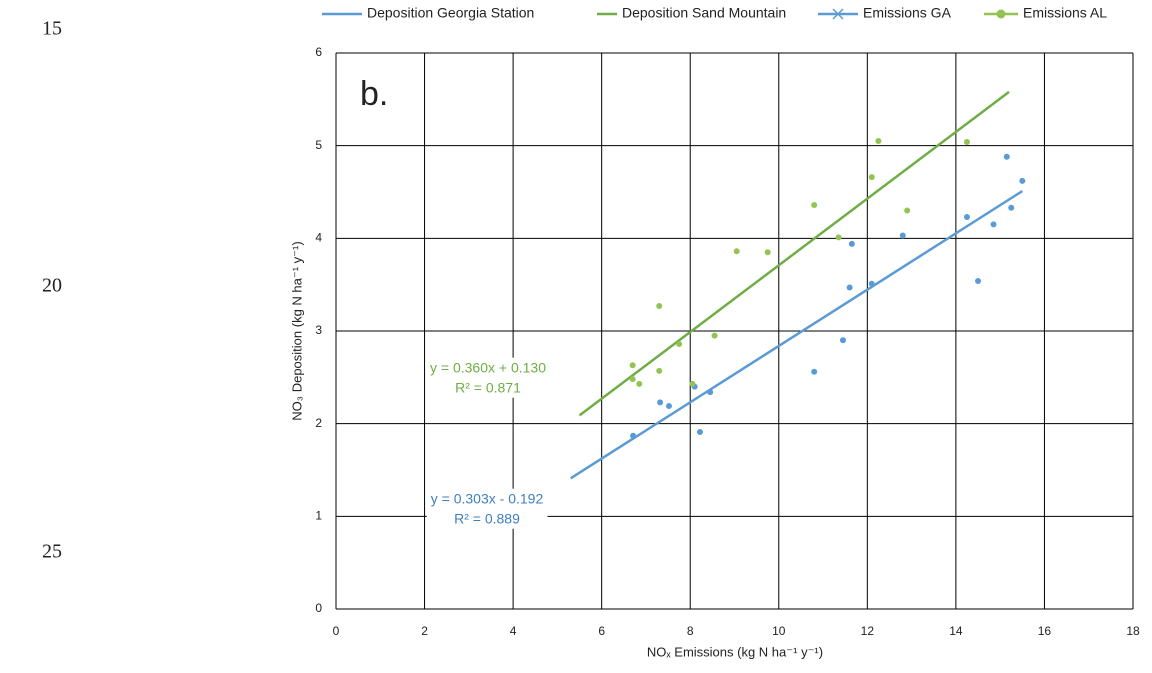  What do you see at coordinates (52, 286) in the screenshot?
I see `line-number: 20` at bounding box center [52, 286].